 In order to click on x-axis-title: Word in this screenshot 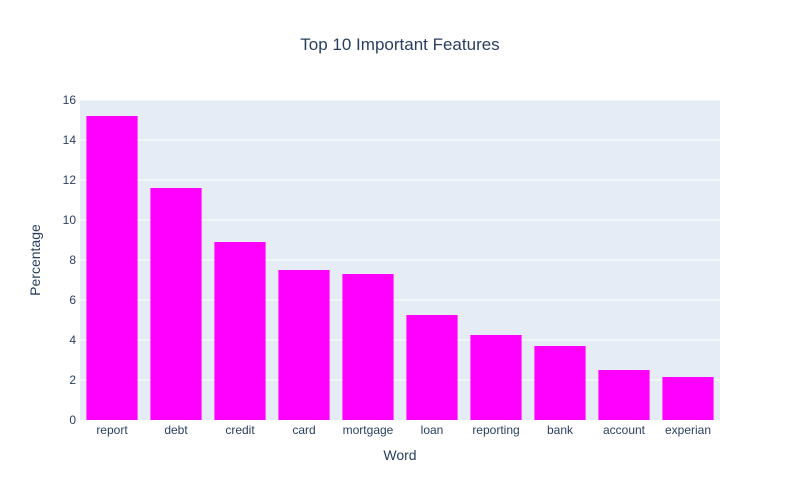, I will do `click(399, 455)`.